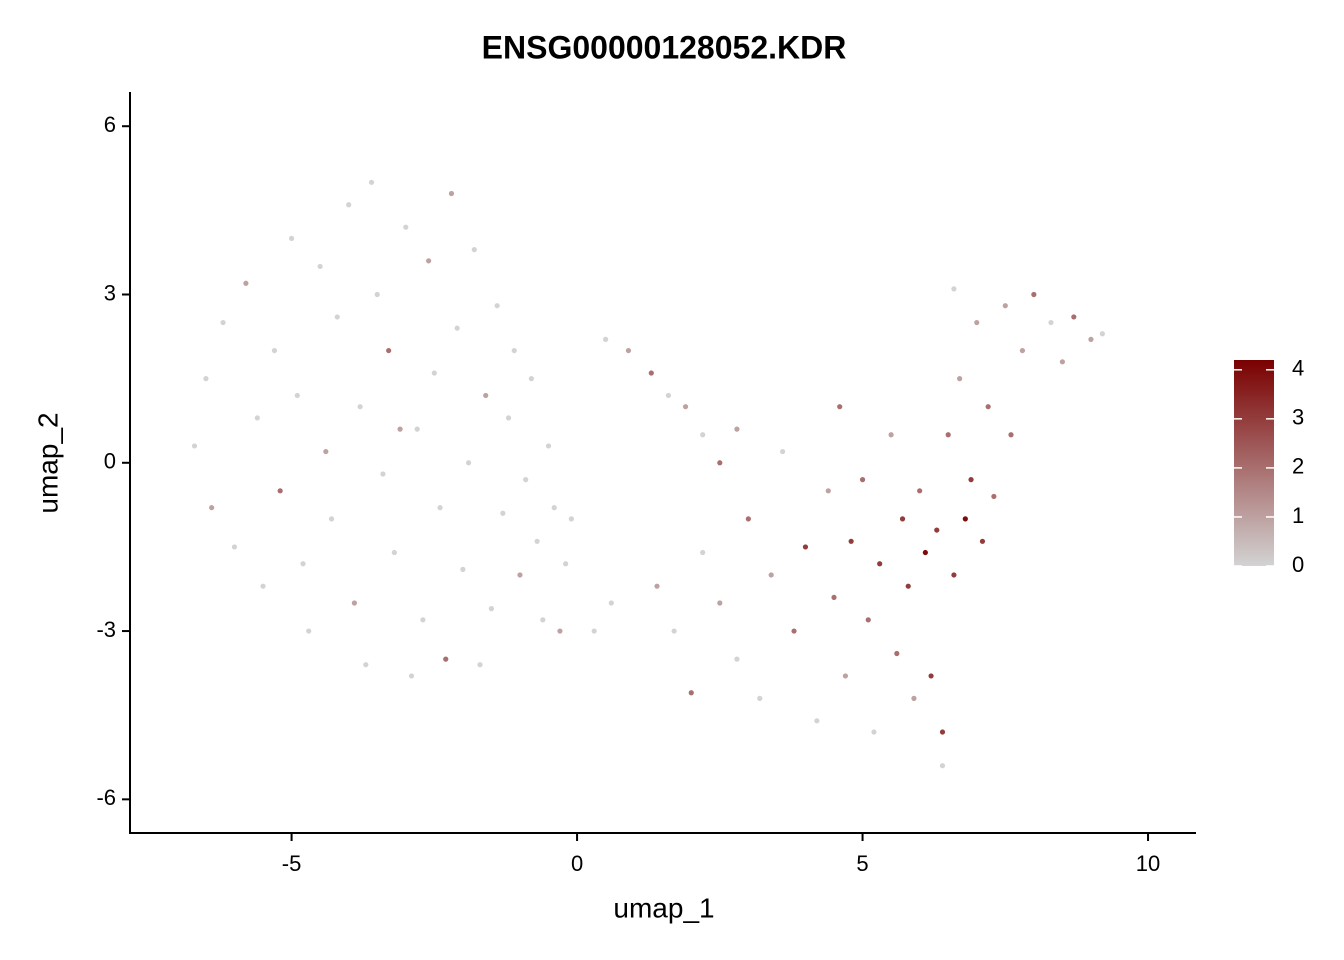 The image size is (1344, 960). Describe the element at coordinates (47, 462) in the screenshot. I see `y-axis-title: umap_2` at that location.